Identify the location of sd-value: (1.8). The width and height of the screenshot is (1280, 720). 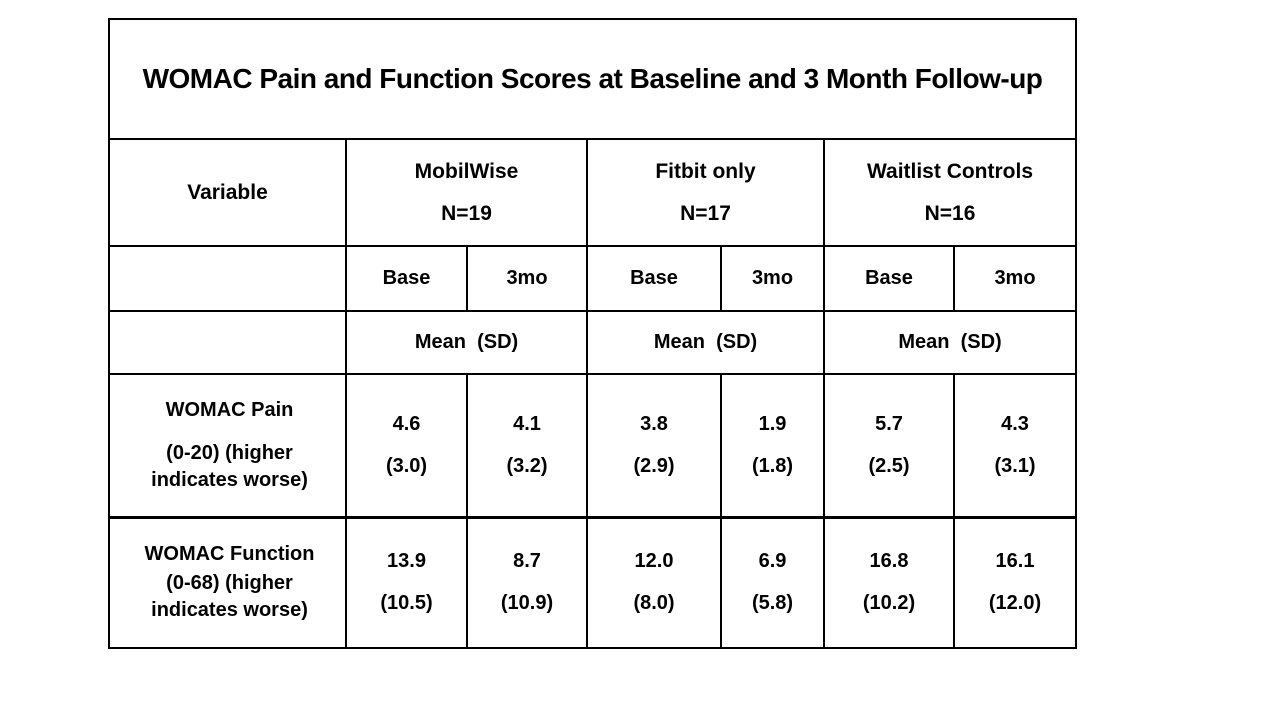
(772, 465).